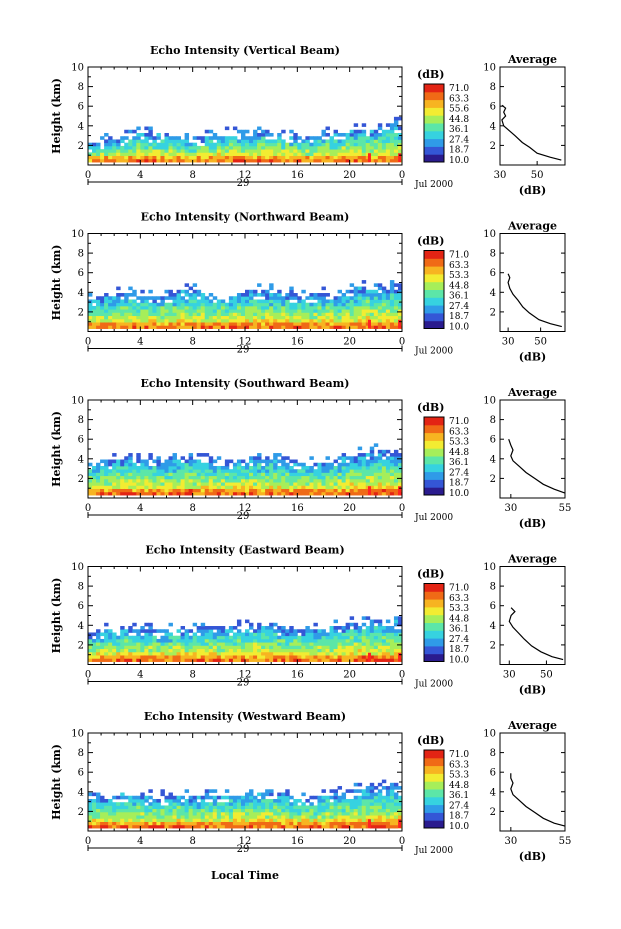 This screenshot has width=621, height=929. Describe the element at coordinates (493, 107) in the screenshot. I see `average-y-tick-label: 6` at that location.